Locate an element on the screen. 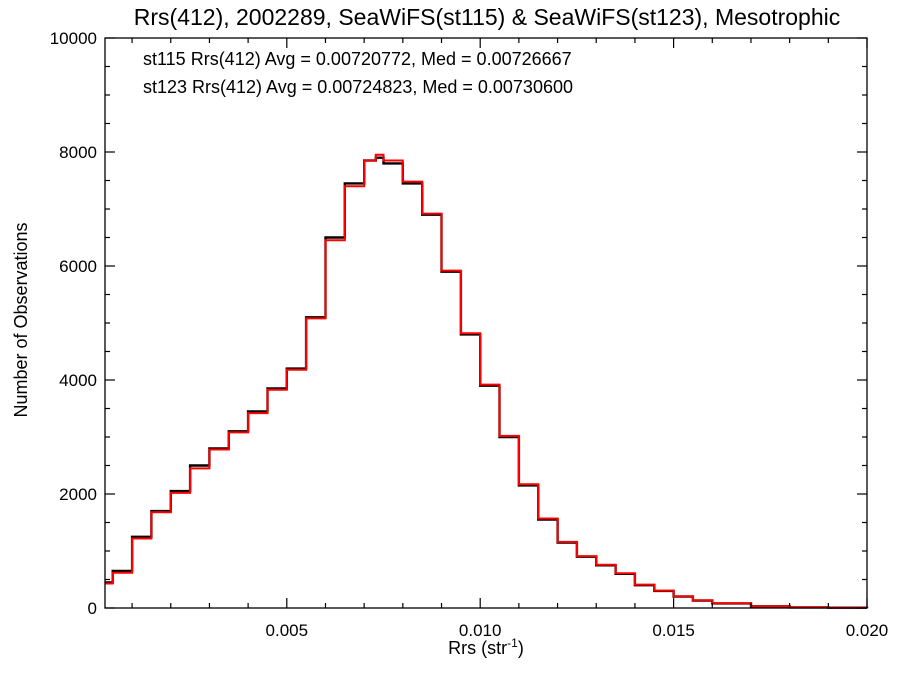 This screenshot has height=675, width=900. x-axis-label-end: ) is located at coordinates (521, 648).